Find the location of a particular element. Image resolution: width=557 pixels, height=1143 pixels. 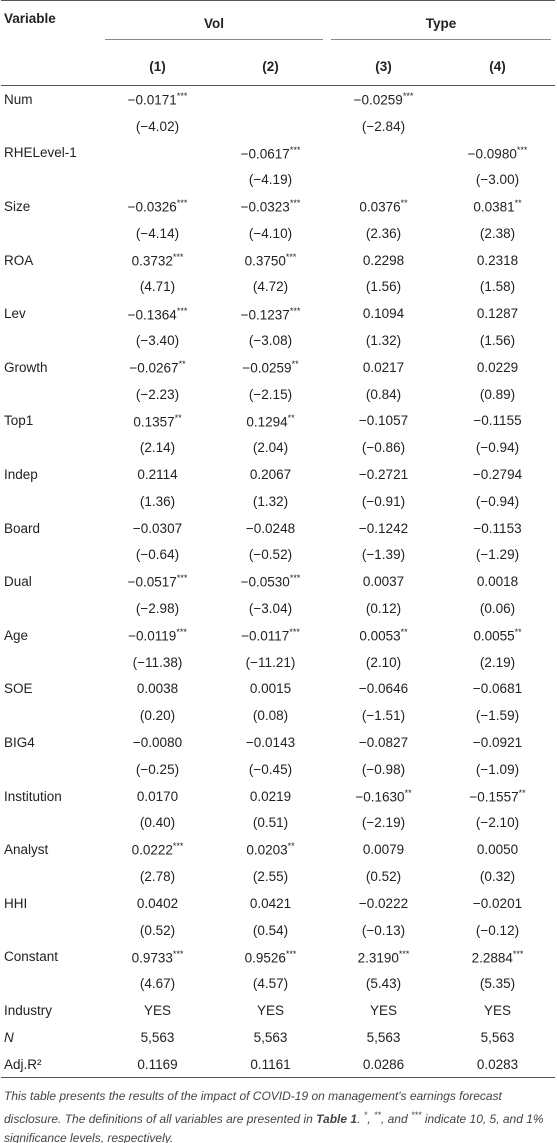

row-label: Size is located at coordinates (17, 207).